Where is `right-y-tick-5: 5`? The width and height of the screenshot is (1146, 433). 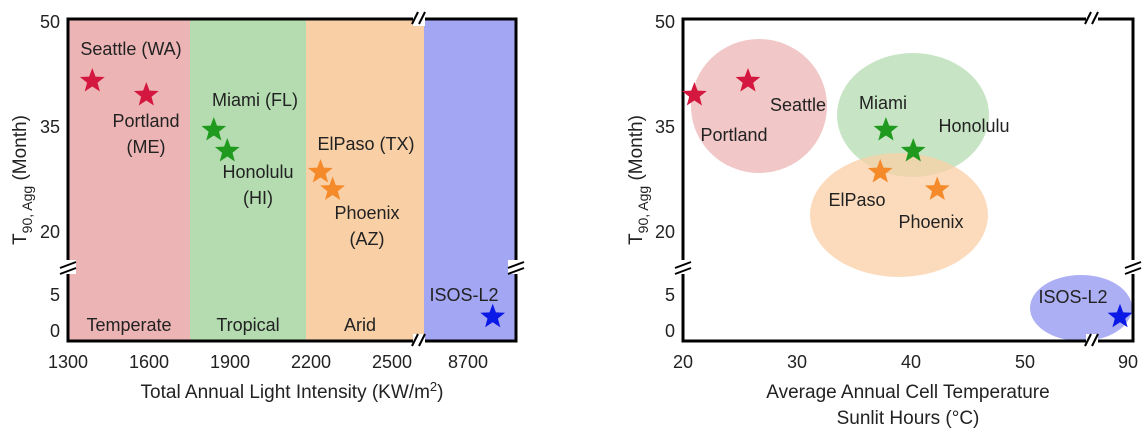
right-y-tick-5: 5 is located at coordinates (670, 295).